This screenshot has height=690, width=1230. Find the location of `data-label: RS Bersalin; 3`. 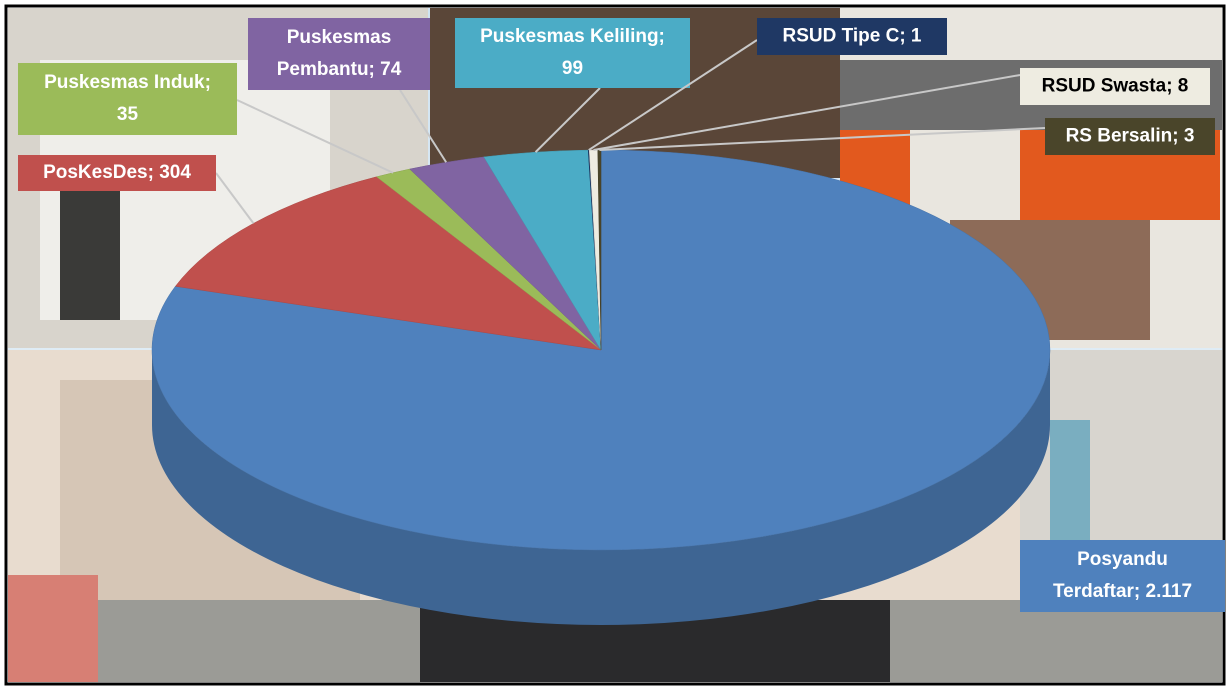

data-label: RS Bersalin; 3 is located at coordinates (1130, 136).